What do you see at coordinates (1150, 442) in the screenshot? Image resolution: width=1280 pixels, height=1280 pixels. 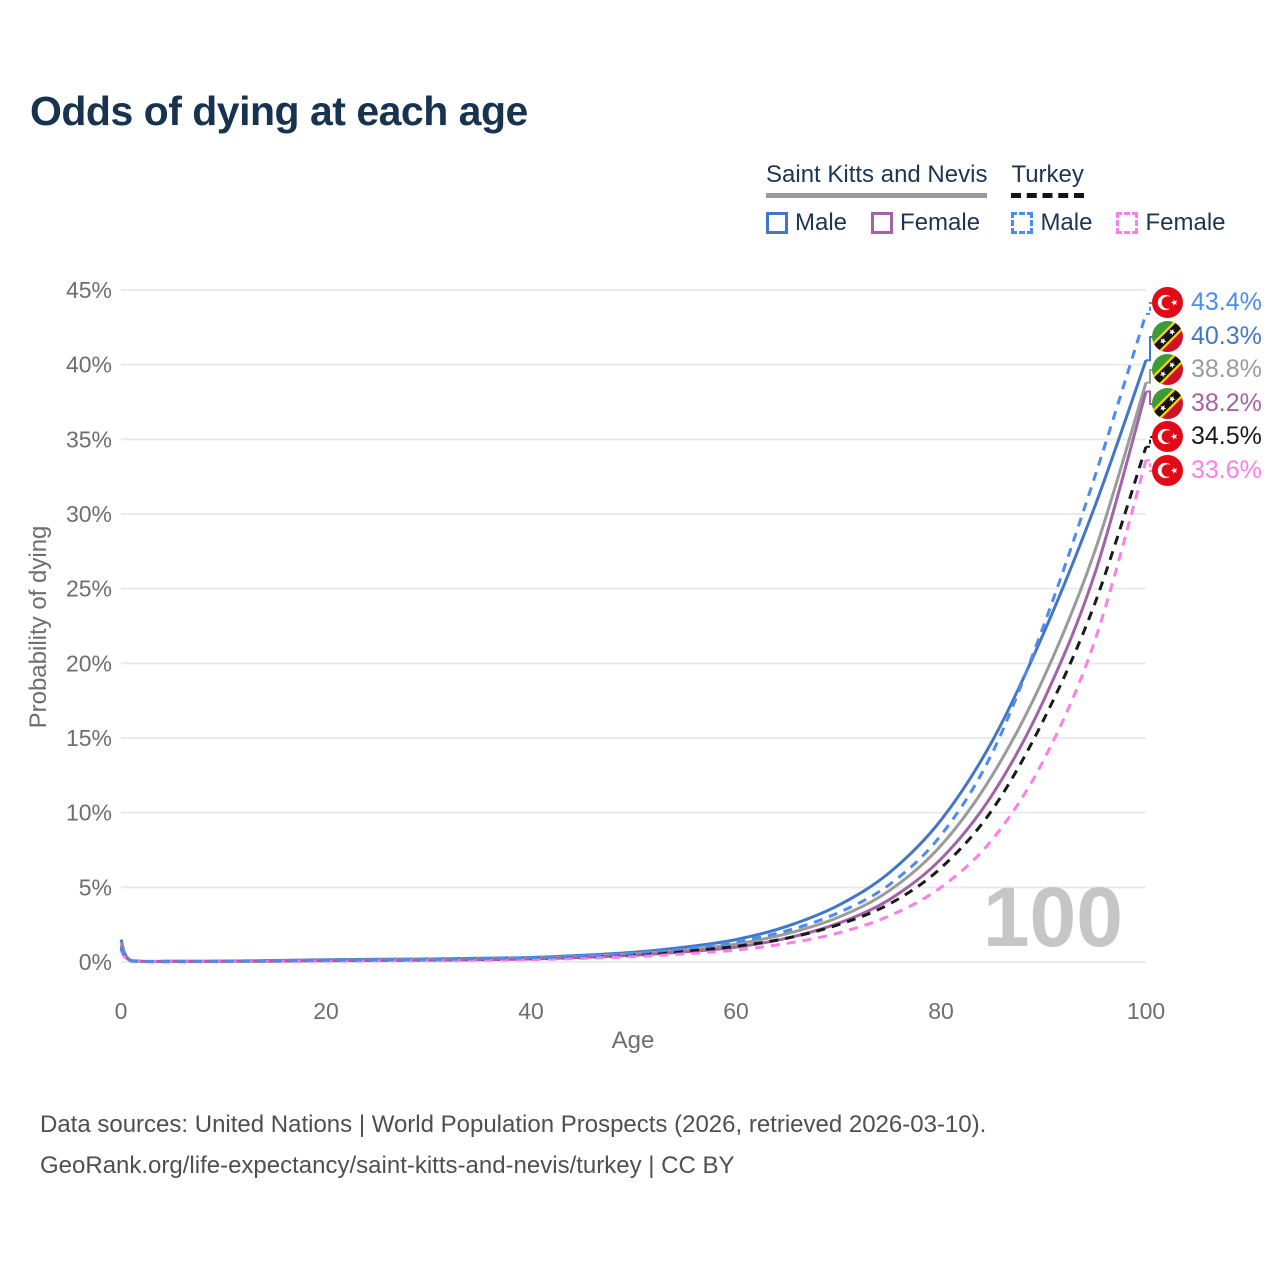 I see `label-connector-turkey-both-sexes` at bounding box center [1150, 442].